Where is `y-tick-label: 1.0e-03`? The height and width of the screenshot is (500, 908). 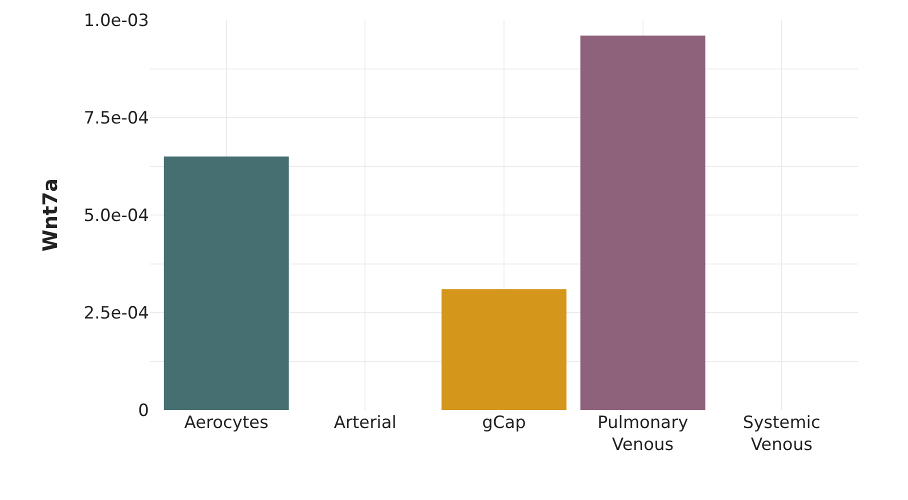
y-tick-label: 1.0e-03 is located at coordinates (116, 20).